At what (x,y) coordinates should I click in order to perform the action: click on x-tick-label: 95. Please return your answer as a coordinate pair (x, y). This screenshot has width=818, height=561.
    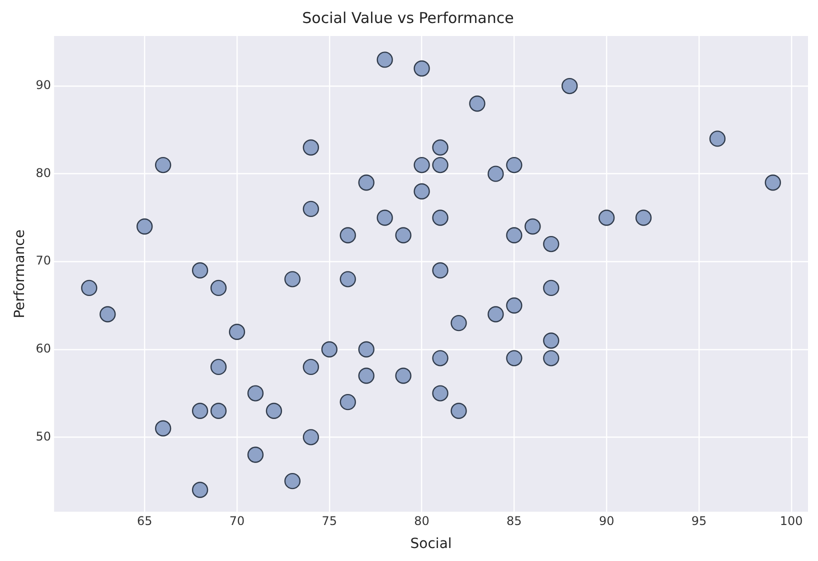
    Looking at the image, I should click on (699, 521).